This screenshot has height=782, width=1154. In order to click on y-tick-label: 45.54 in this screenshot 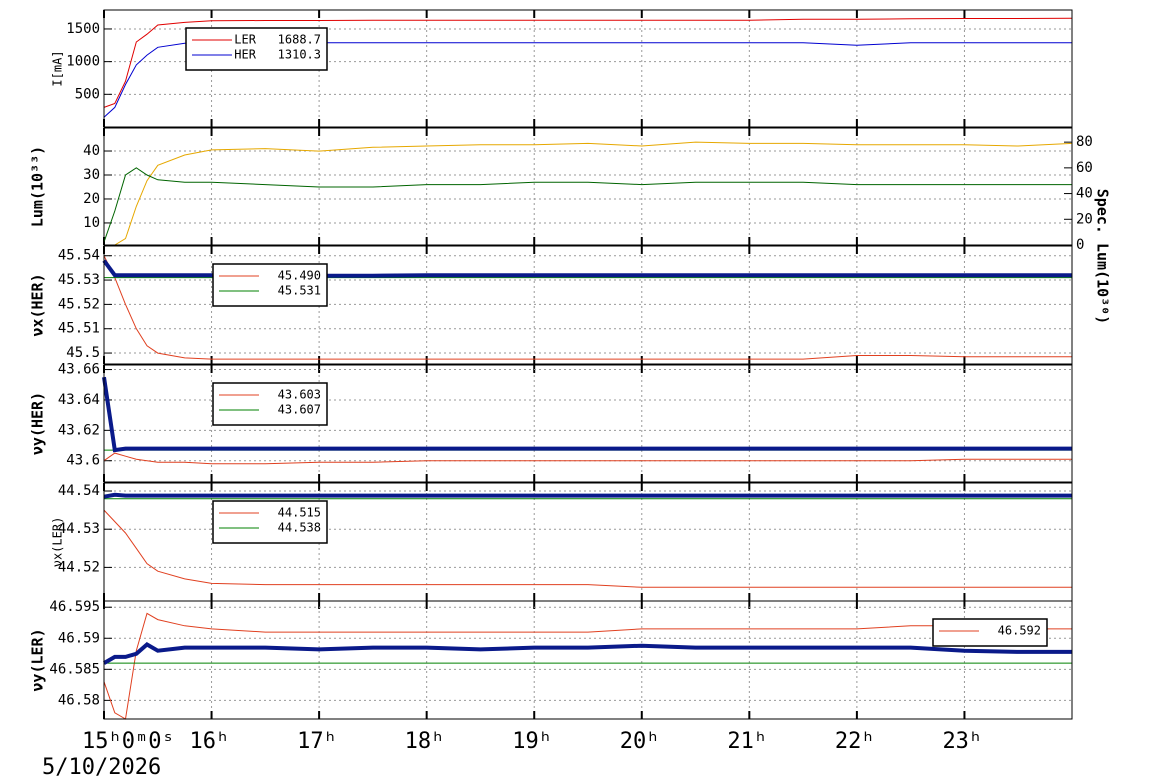, I will do `click(79, 256)`.